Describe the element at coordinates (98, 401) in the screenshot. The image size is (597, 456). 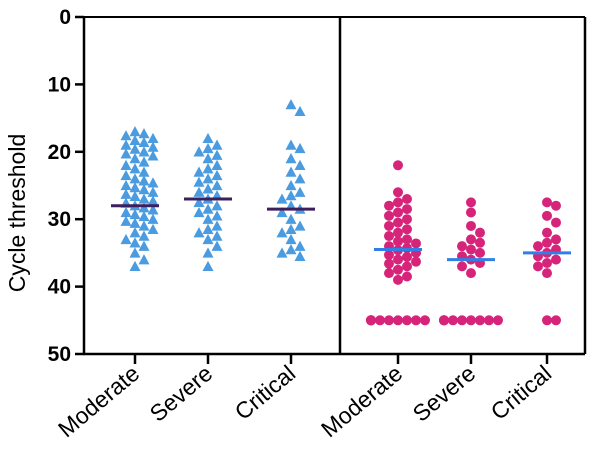
I see `x-category-label: Moderate` at that location.